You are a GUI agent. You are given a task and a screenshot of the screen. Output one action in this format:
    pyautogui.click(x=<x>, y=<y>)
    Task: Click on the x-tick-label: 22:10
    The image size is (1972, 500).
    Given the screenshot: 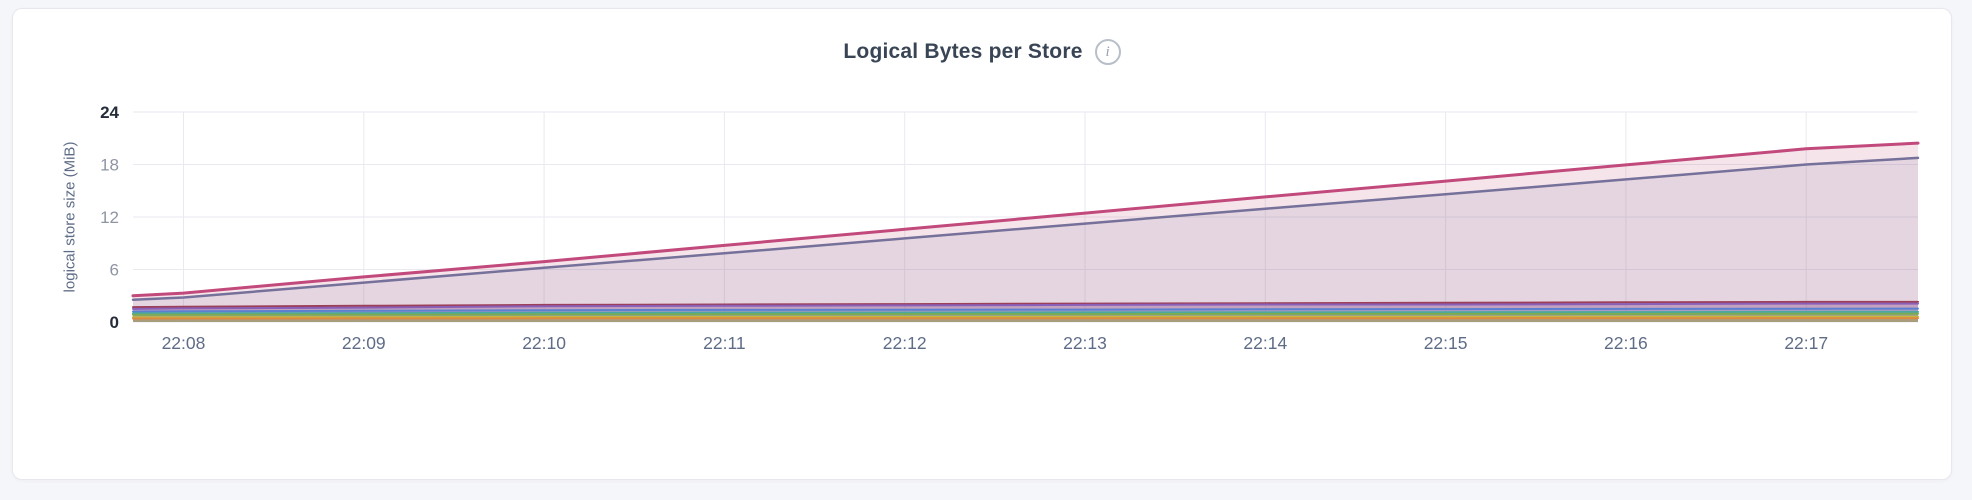 What is the action you would take?
    pyautogui.click(x=544, y=343)
    